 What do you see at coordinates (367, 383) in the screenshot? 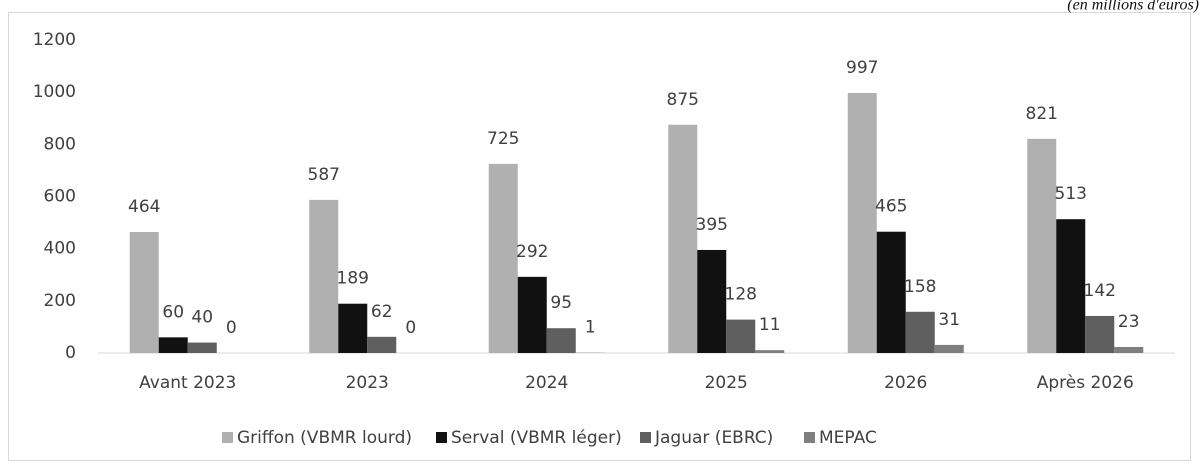
I see `x-tick-label: 2023` at bounding box center [367, 383].